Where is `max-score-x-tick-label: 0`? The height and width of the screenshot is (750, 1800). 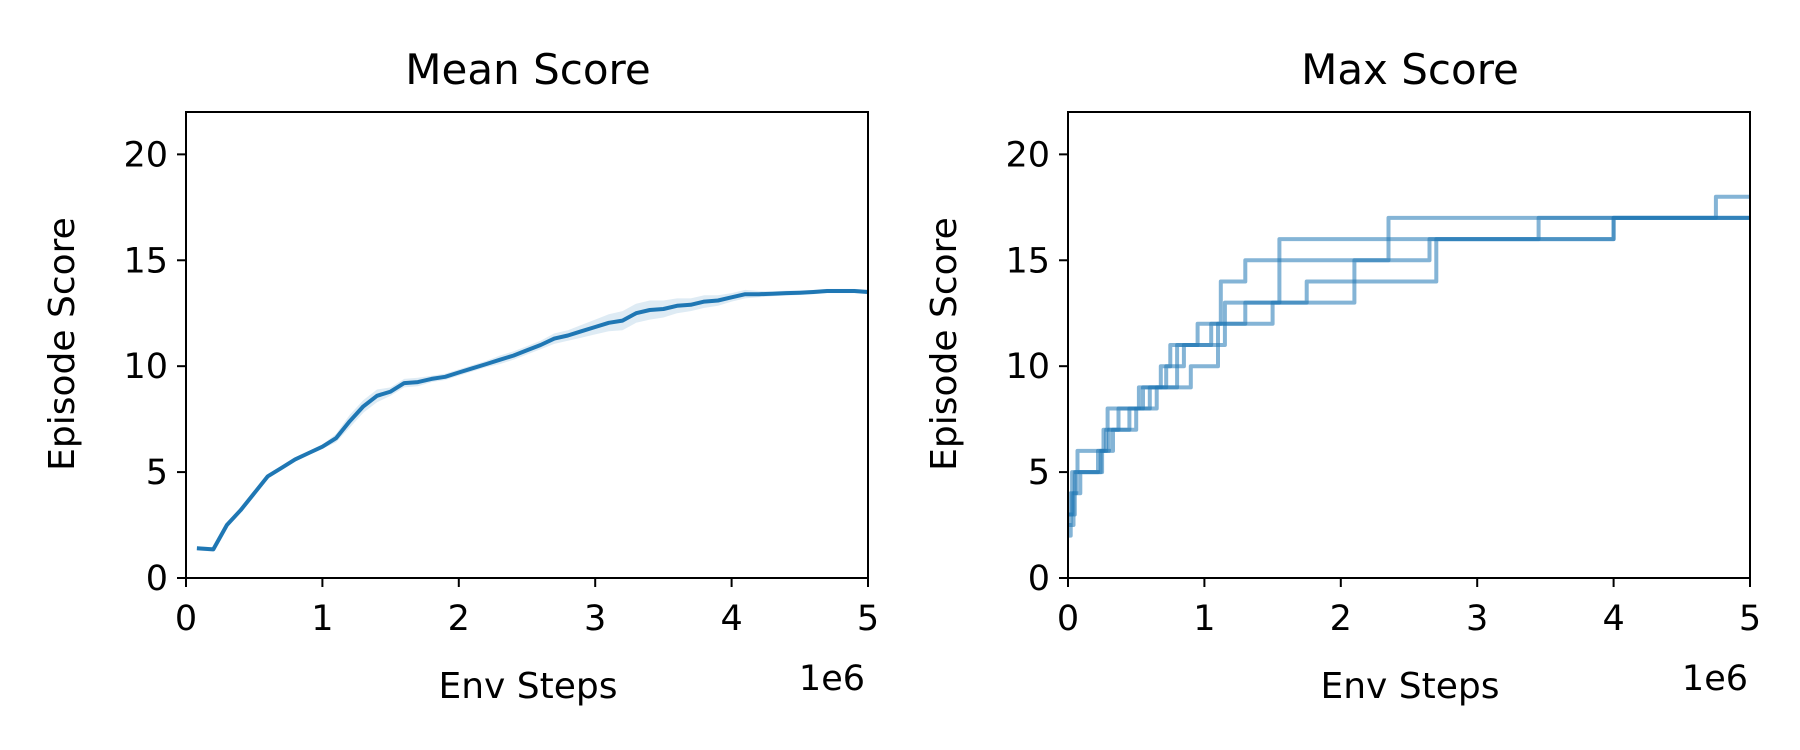 max-score-x-tick-label: 0 is located at coordinates (1068, 619).